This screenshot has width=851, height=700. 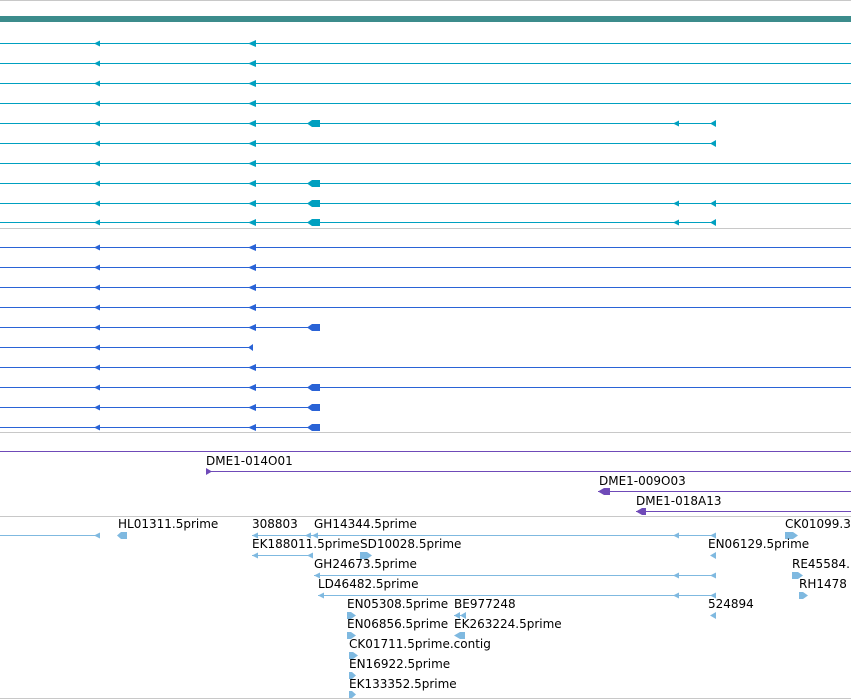 I want to click on est-alignment-ek188011, so click(x=282, y=555).